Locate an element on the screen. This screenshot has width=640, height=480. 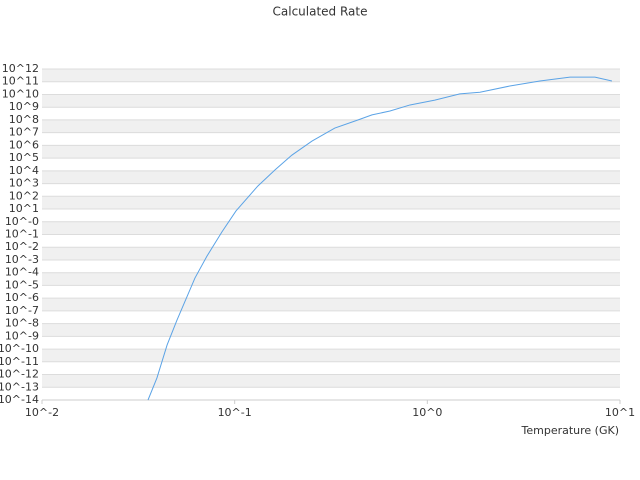
y-tick-label: 10^-9 is located at coordinates (22, 335).